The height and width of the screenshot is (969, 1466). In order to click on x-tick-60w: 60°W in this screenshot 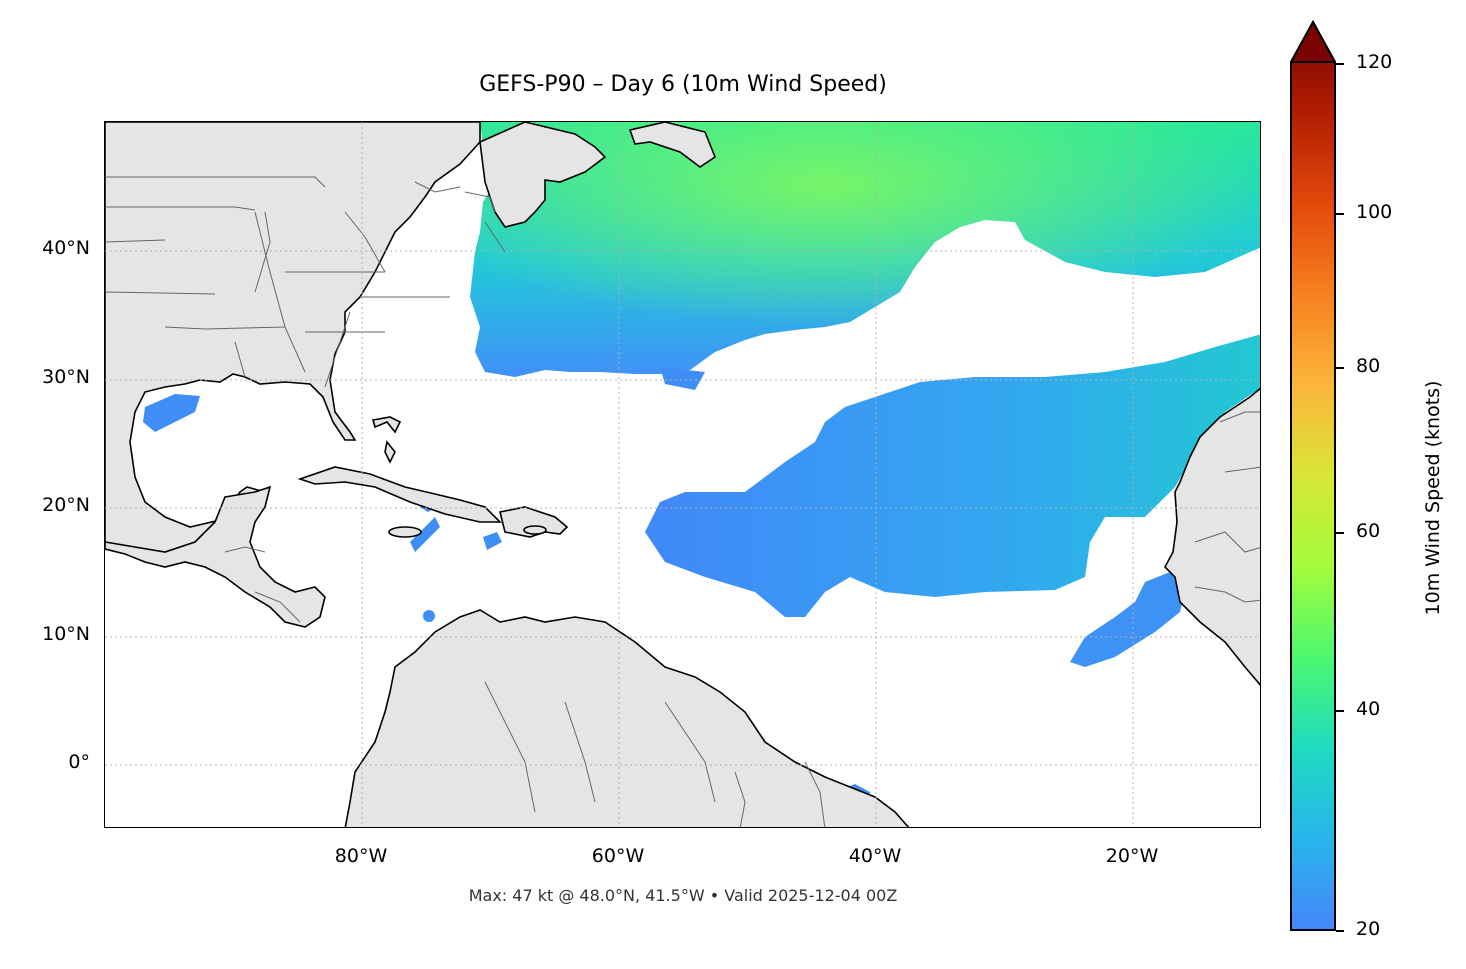, I will do `click(618, 856)`.